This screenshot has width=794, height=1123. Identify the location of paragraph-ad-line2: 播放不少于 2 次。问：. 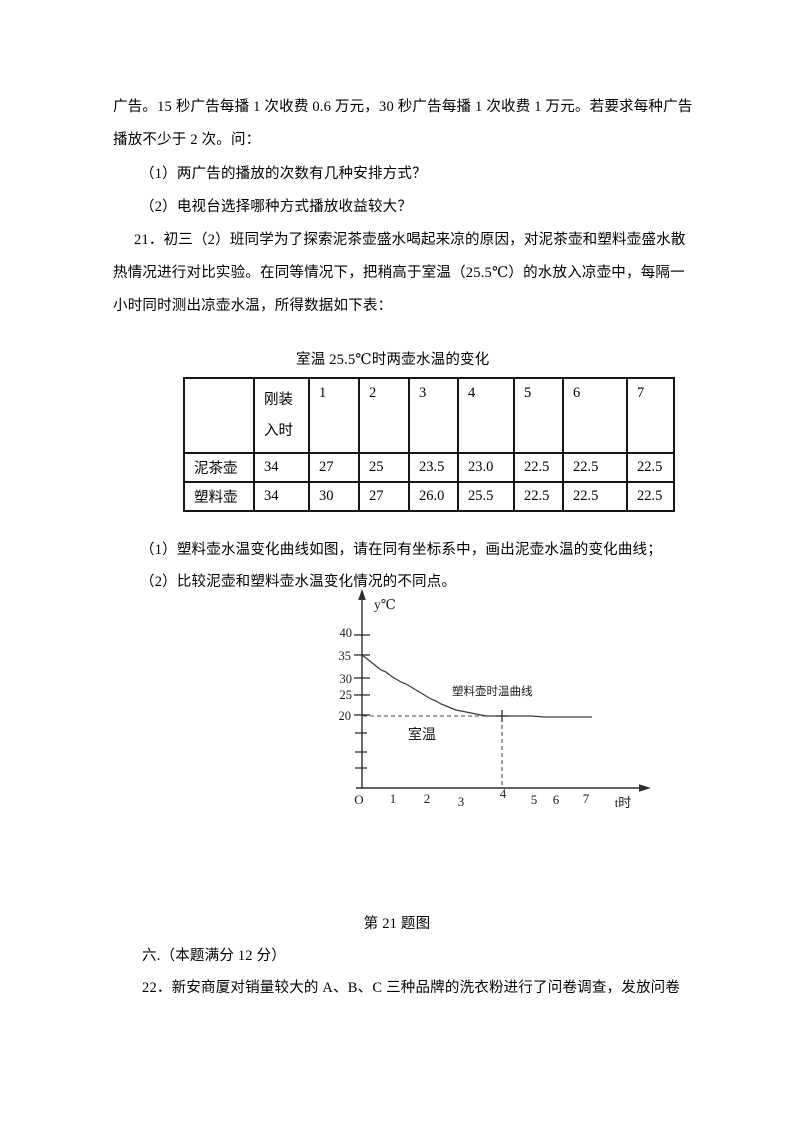
(187, 140).